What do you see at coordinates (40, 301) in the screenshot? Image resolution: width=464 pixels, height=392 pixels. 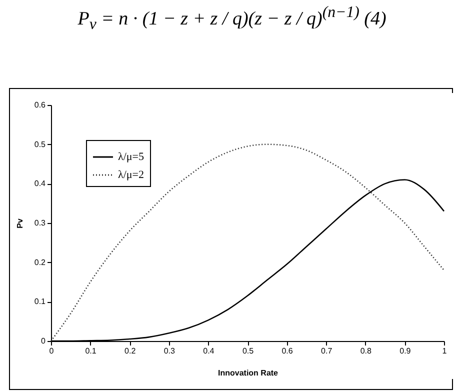 I see `y-tick-label: 0.1` at bounding box center [40, 301].